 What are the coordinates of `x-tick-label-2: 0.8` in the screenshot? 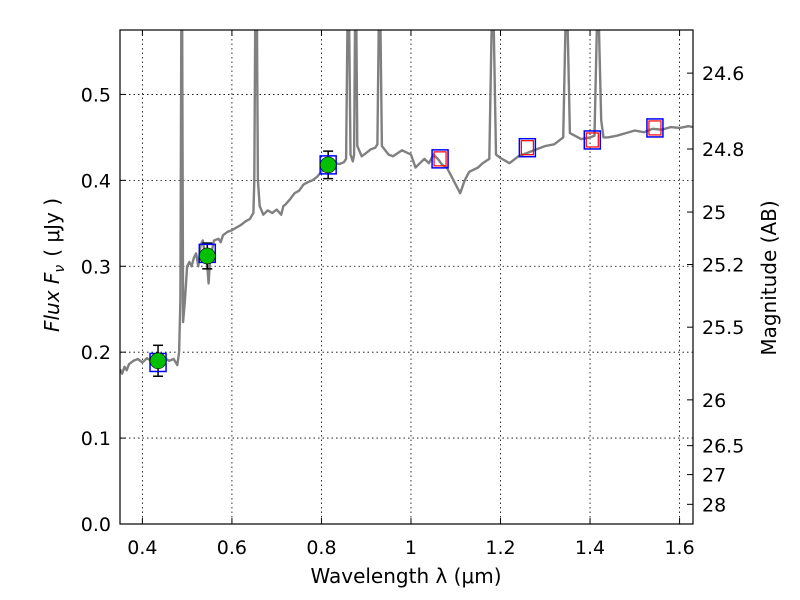 It's located at (321, 548).